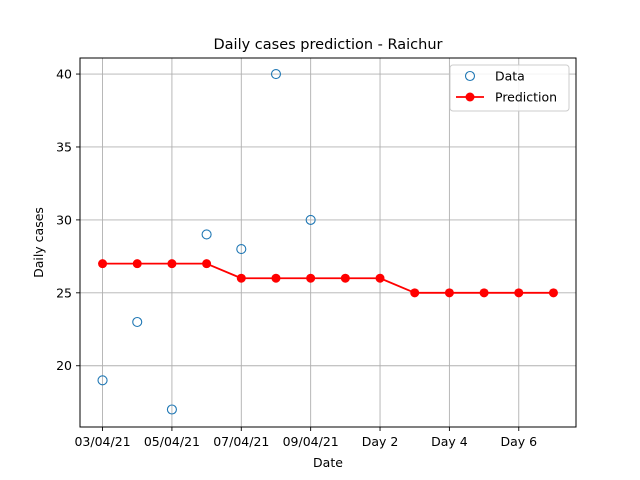 The height and width of the screenshot is (480, 640). I want to click on x-axis-label: Date, so click(328, 462).